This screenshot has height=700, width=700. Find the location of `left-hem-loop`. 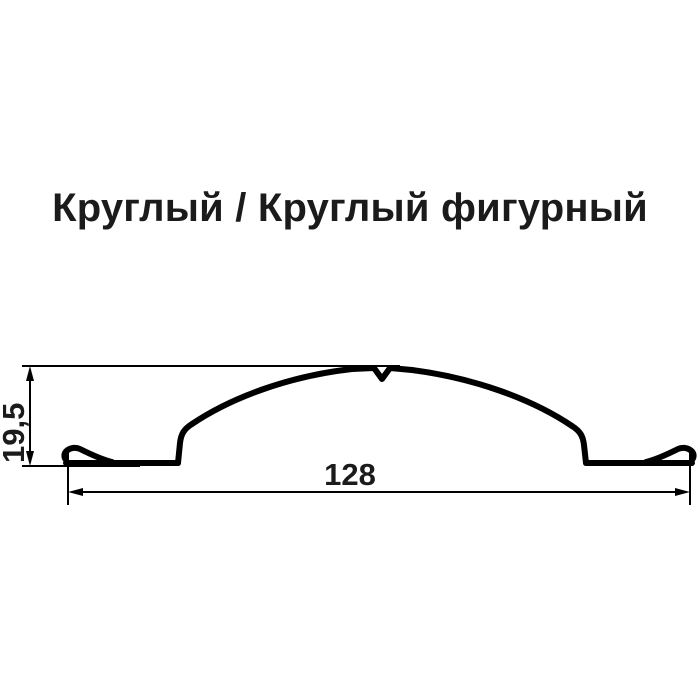

left-hem-loop is located at coordinates (88, 454).